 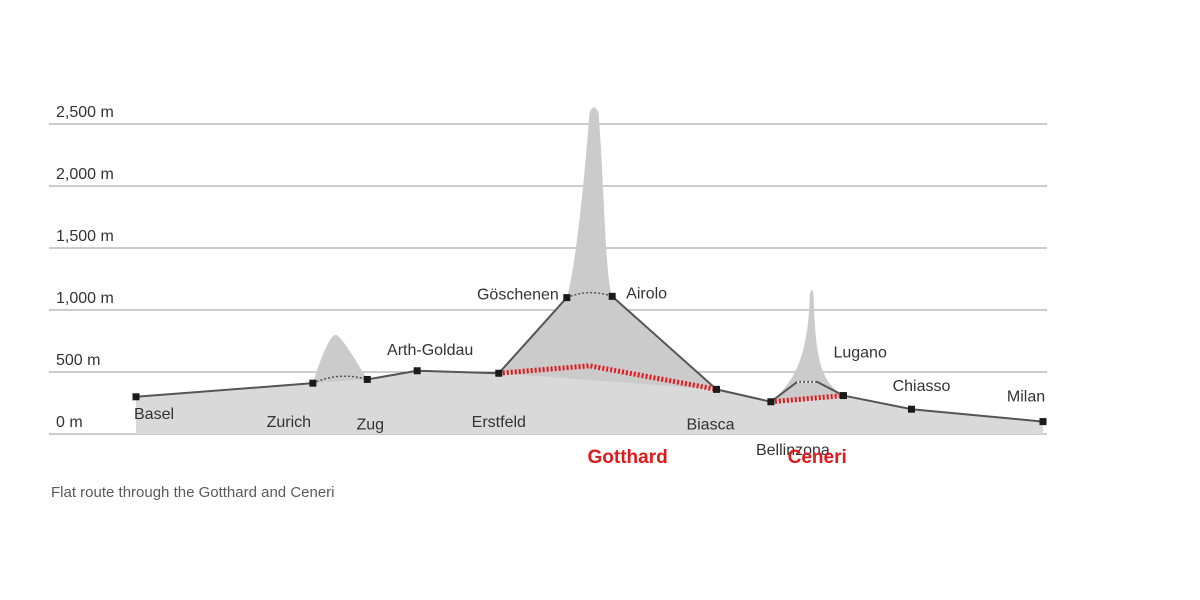 What do you see at coordinates (817, 457) in the screenshot?
I see `tunnel-name-label: Ceneri` at bounding box center [817, 457].